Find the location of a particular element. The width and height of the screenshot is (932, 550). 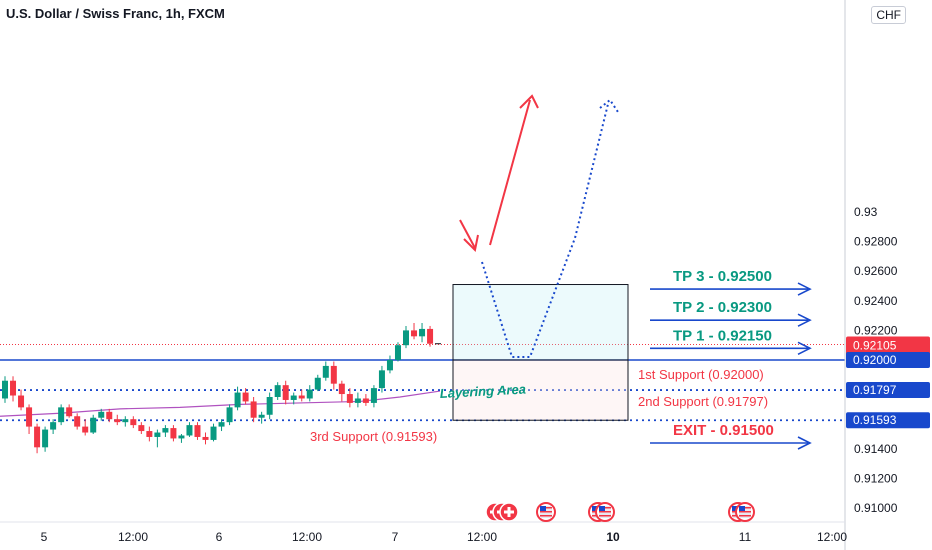

position-box is located at coordinates (540, 352).